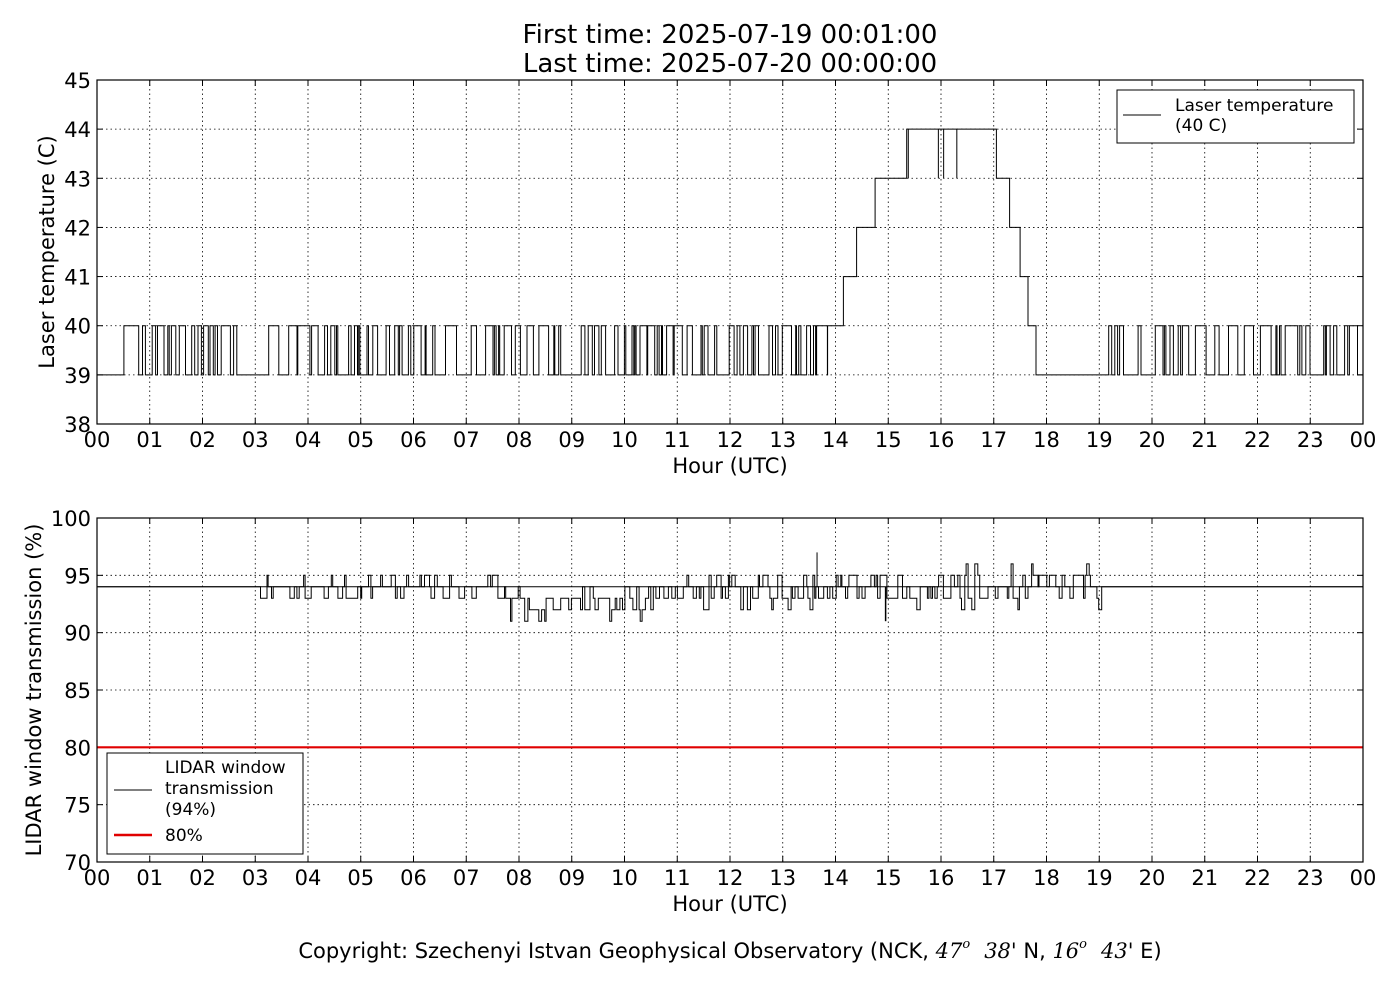 This screenshot has width=1400, height=1000. What do you see at coordinates (77, 278) in the screenshot?
I see `y-tick-label: 41` at bounding box center [77, 278].